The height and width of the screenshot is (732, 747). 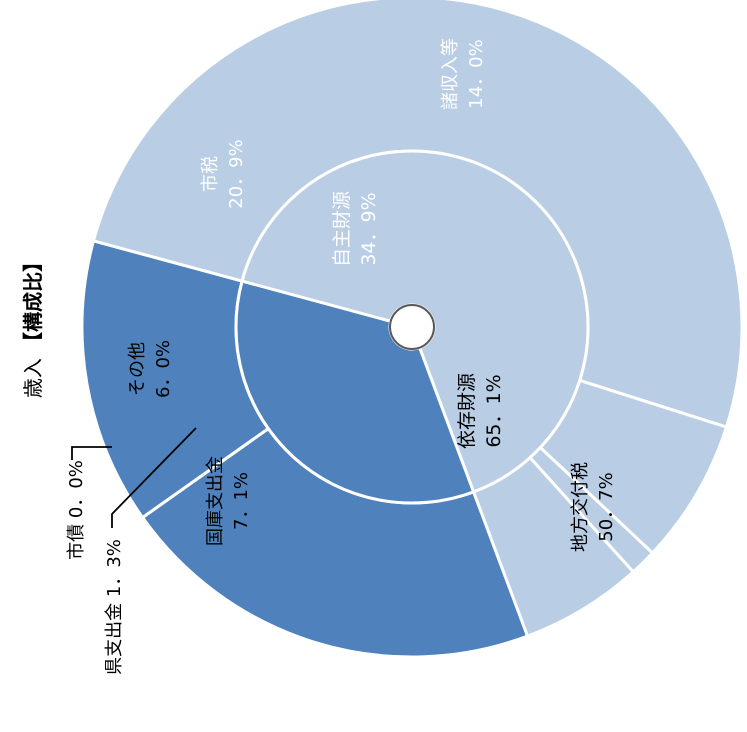 I want to click on chart-title-main: 歳入, so click(x=33, y=375).